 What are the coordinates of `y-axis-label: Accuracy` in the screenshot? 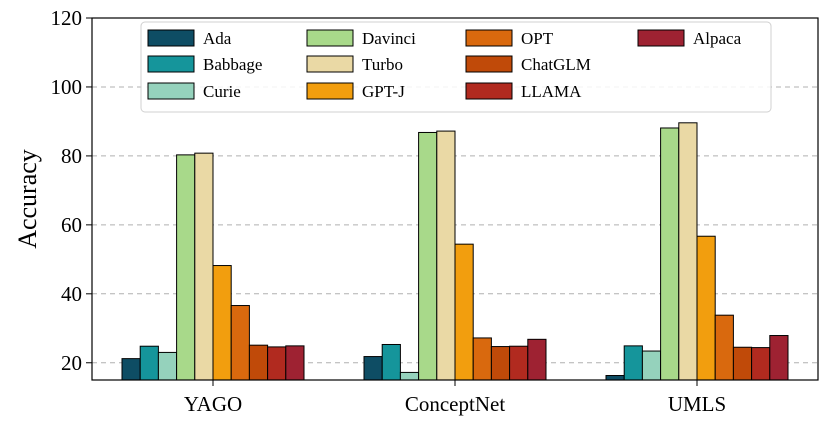 It's located at (27, 199).